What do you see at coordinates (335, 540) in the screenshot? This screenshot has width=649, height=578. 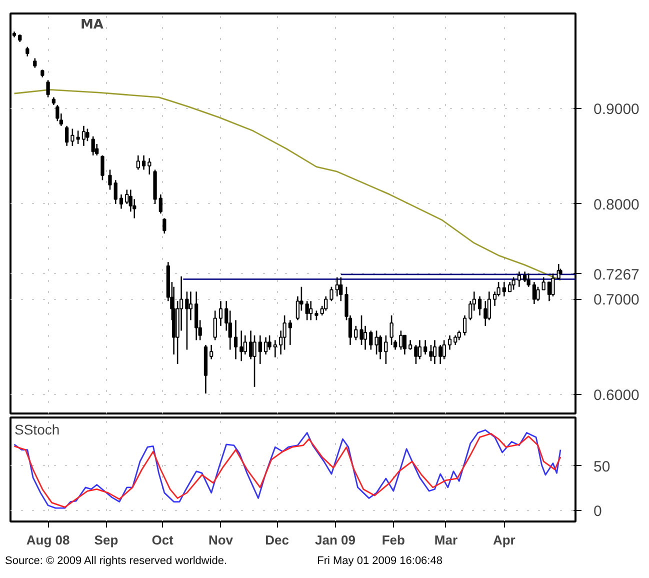 I see `x-tick-label: Jan 09` at bounding box center [335, 540].